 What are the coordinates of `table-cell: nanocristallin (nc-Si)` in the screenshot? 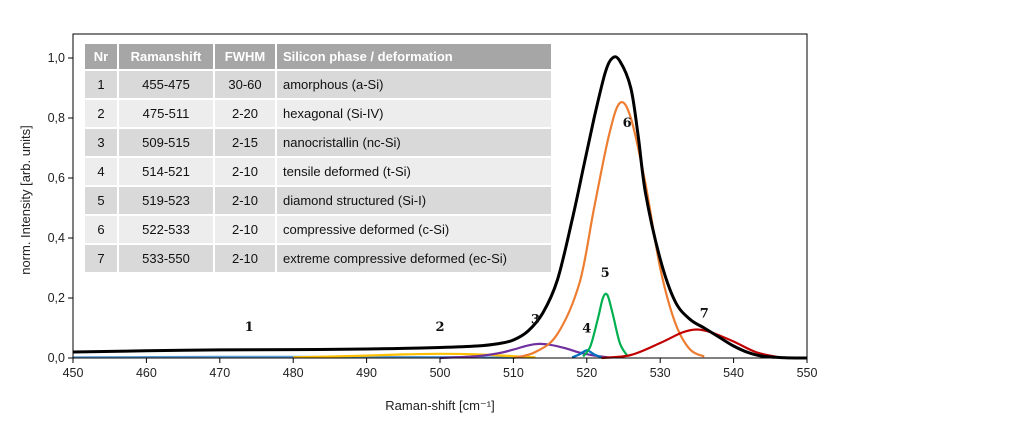 It's located at (415, 141).